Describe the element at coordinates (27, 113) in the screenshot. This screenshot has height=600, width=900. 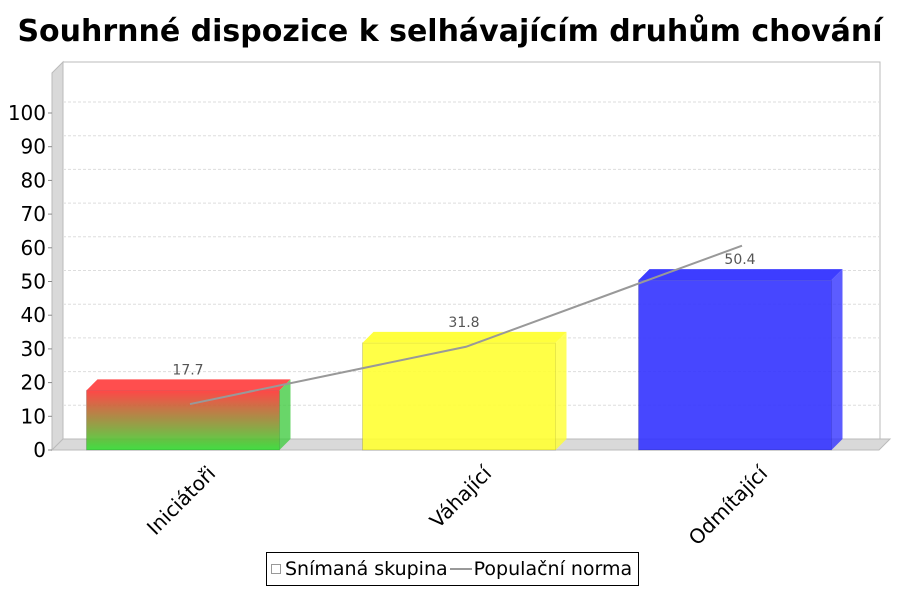
I see `y-tick-label: 100` at that location.